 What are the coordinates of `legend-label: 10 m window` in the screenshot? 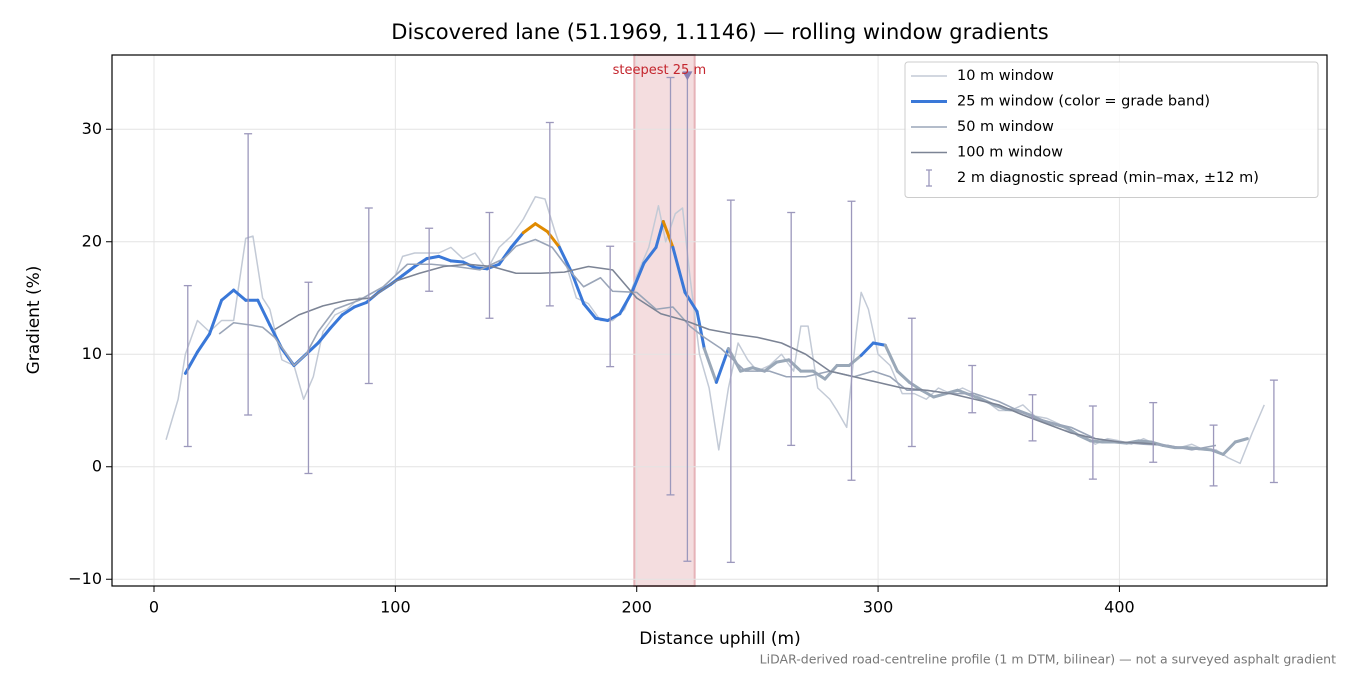 It's located at (1005, 76).